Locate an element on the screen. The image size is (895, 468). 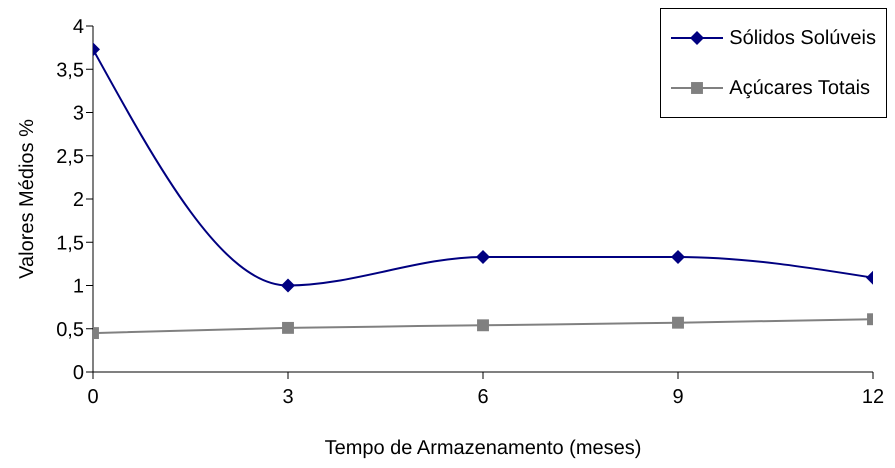
y-tick-label: 2,5 is located at coordinates (70, 157).